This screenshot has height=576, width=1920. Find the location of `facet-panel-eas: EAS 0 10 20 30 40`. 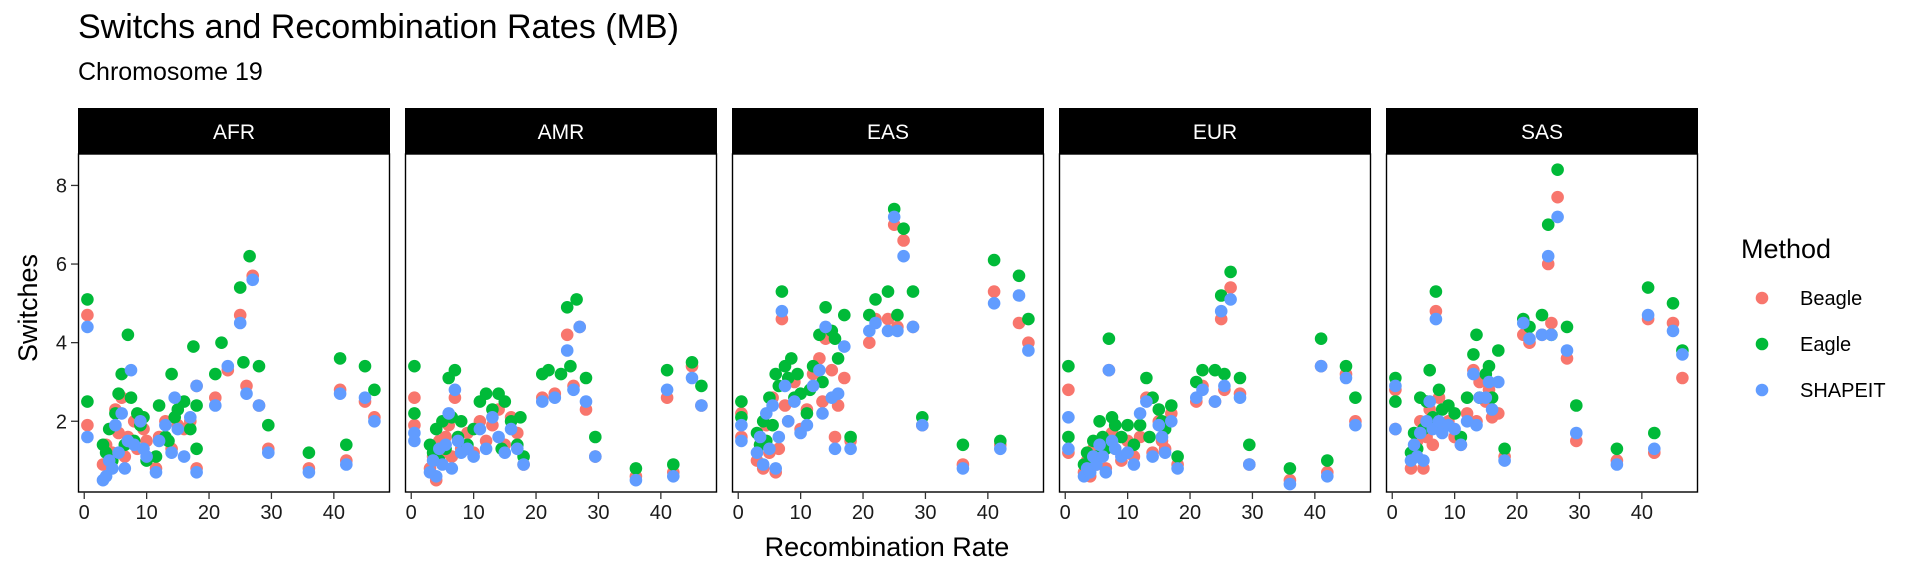

facet-panel-eas: EAS 0 10 20 30 40 is located at coordinates (888, 316).